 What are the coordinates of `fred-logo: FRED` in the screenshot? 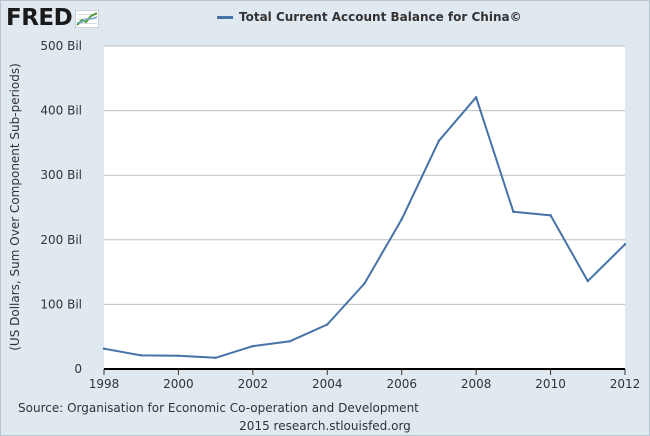 It's located at (53, 18).